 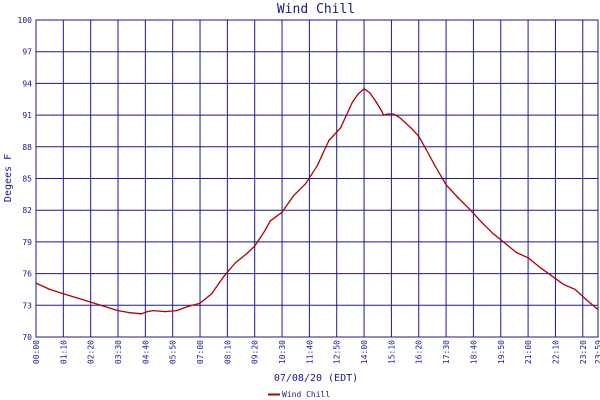 I want to click on y-tick-label: 97, so click(x=27, y=52).